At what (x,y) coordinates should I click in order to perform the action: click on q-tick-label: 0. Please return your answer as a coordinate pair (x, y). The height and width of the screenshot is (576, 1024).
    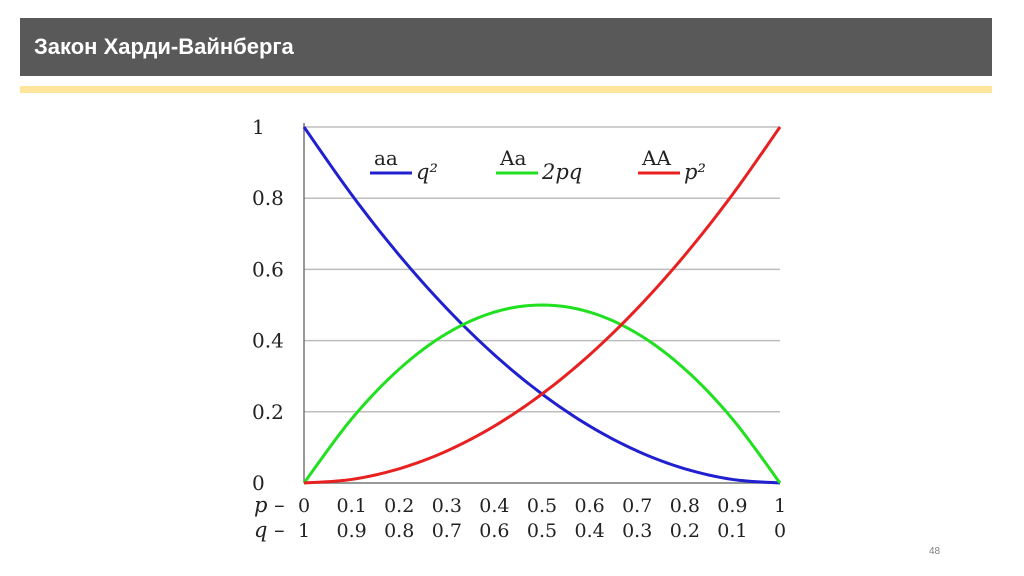
    Looking at the image, I should click on (780, 531).